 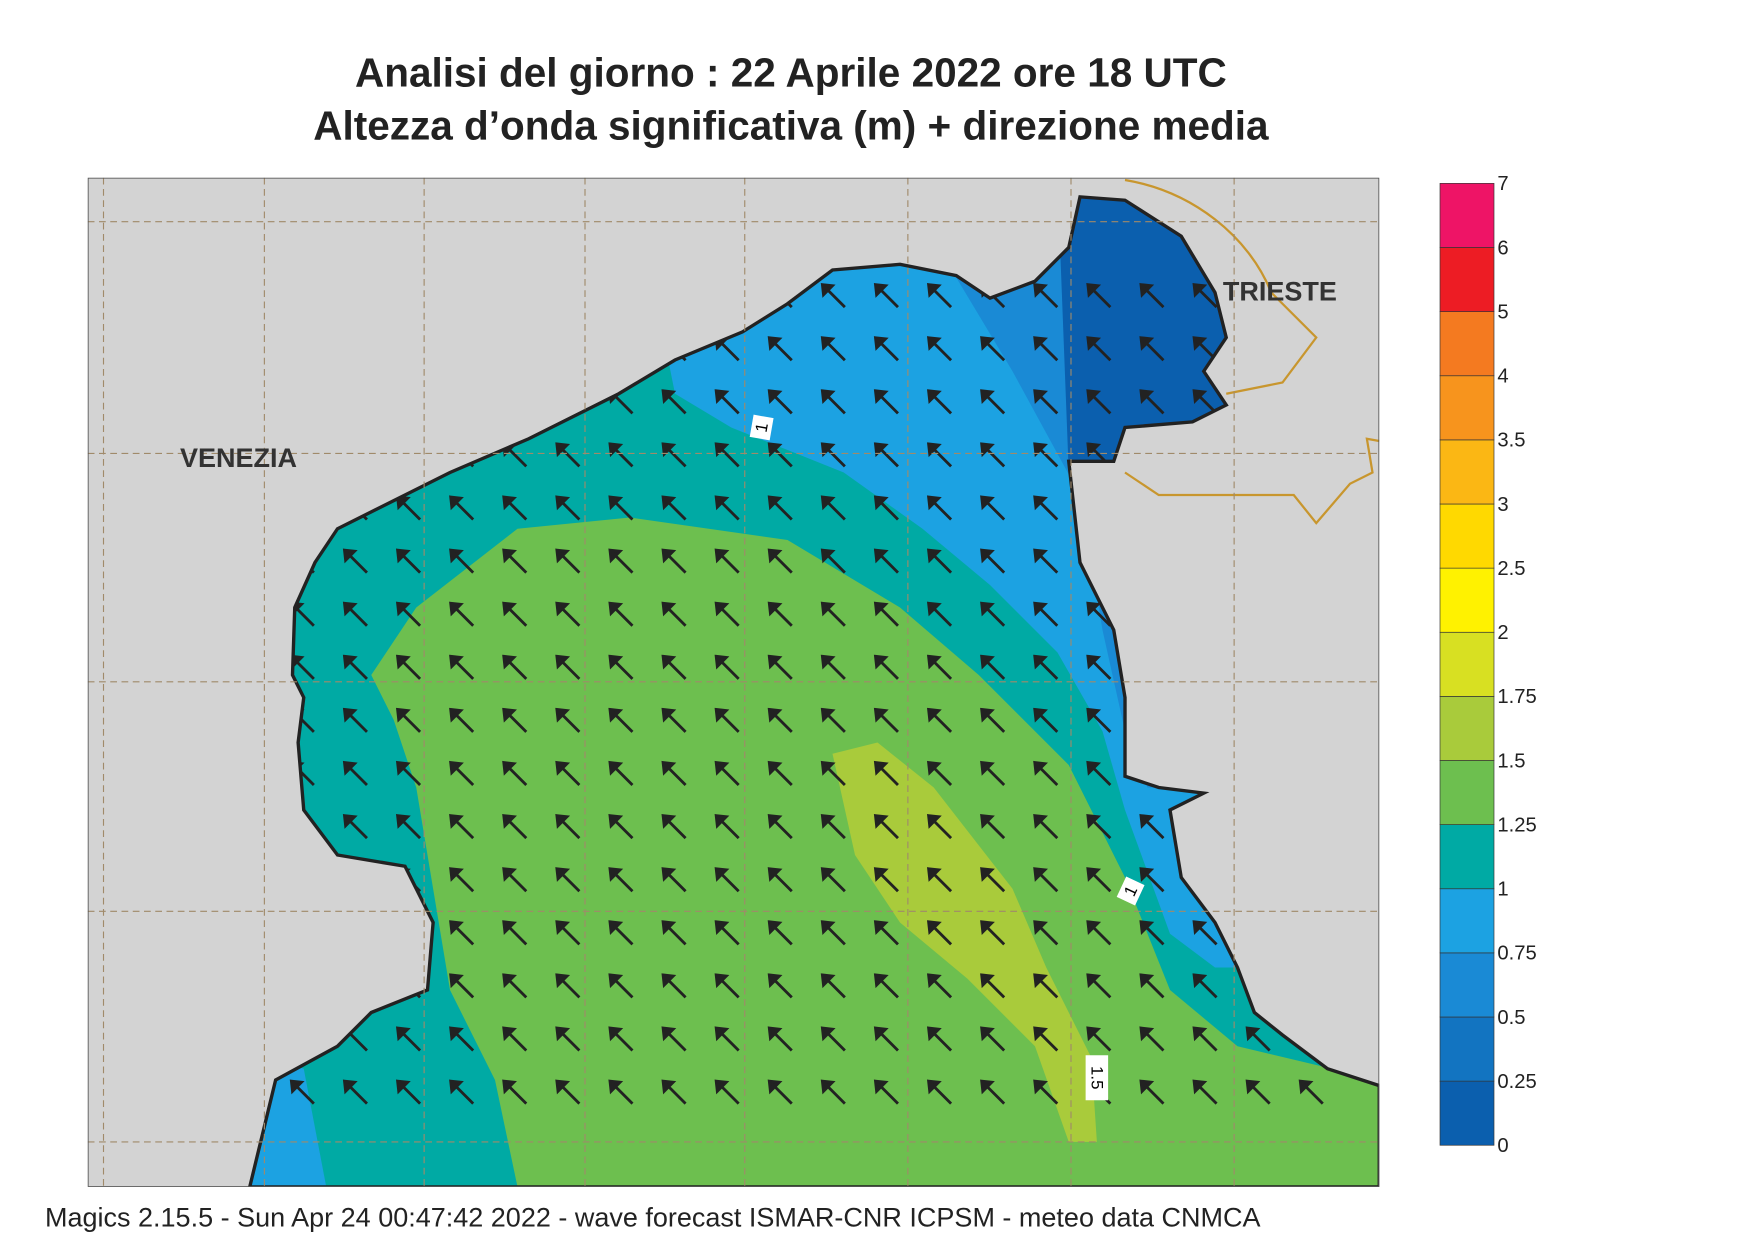 I want to click on colorbar-label: 0.75, so click(x=1516, y=954).